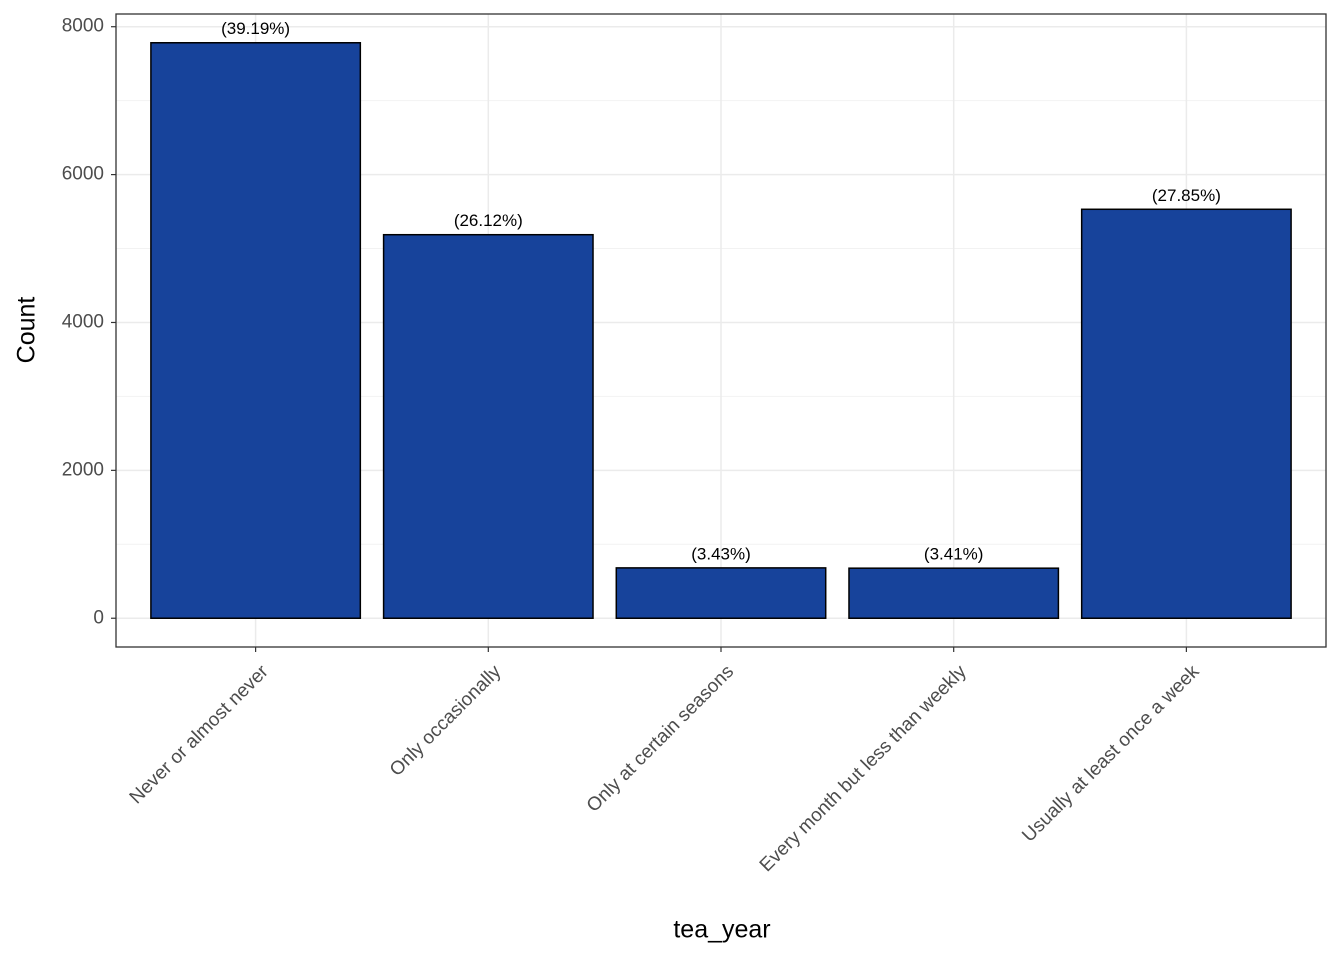  I want to click on y-tick-label: 8000, so click(83, 26).